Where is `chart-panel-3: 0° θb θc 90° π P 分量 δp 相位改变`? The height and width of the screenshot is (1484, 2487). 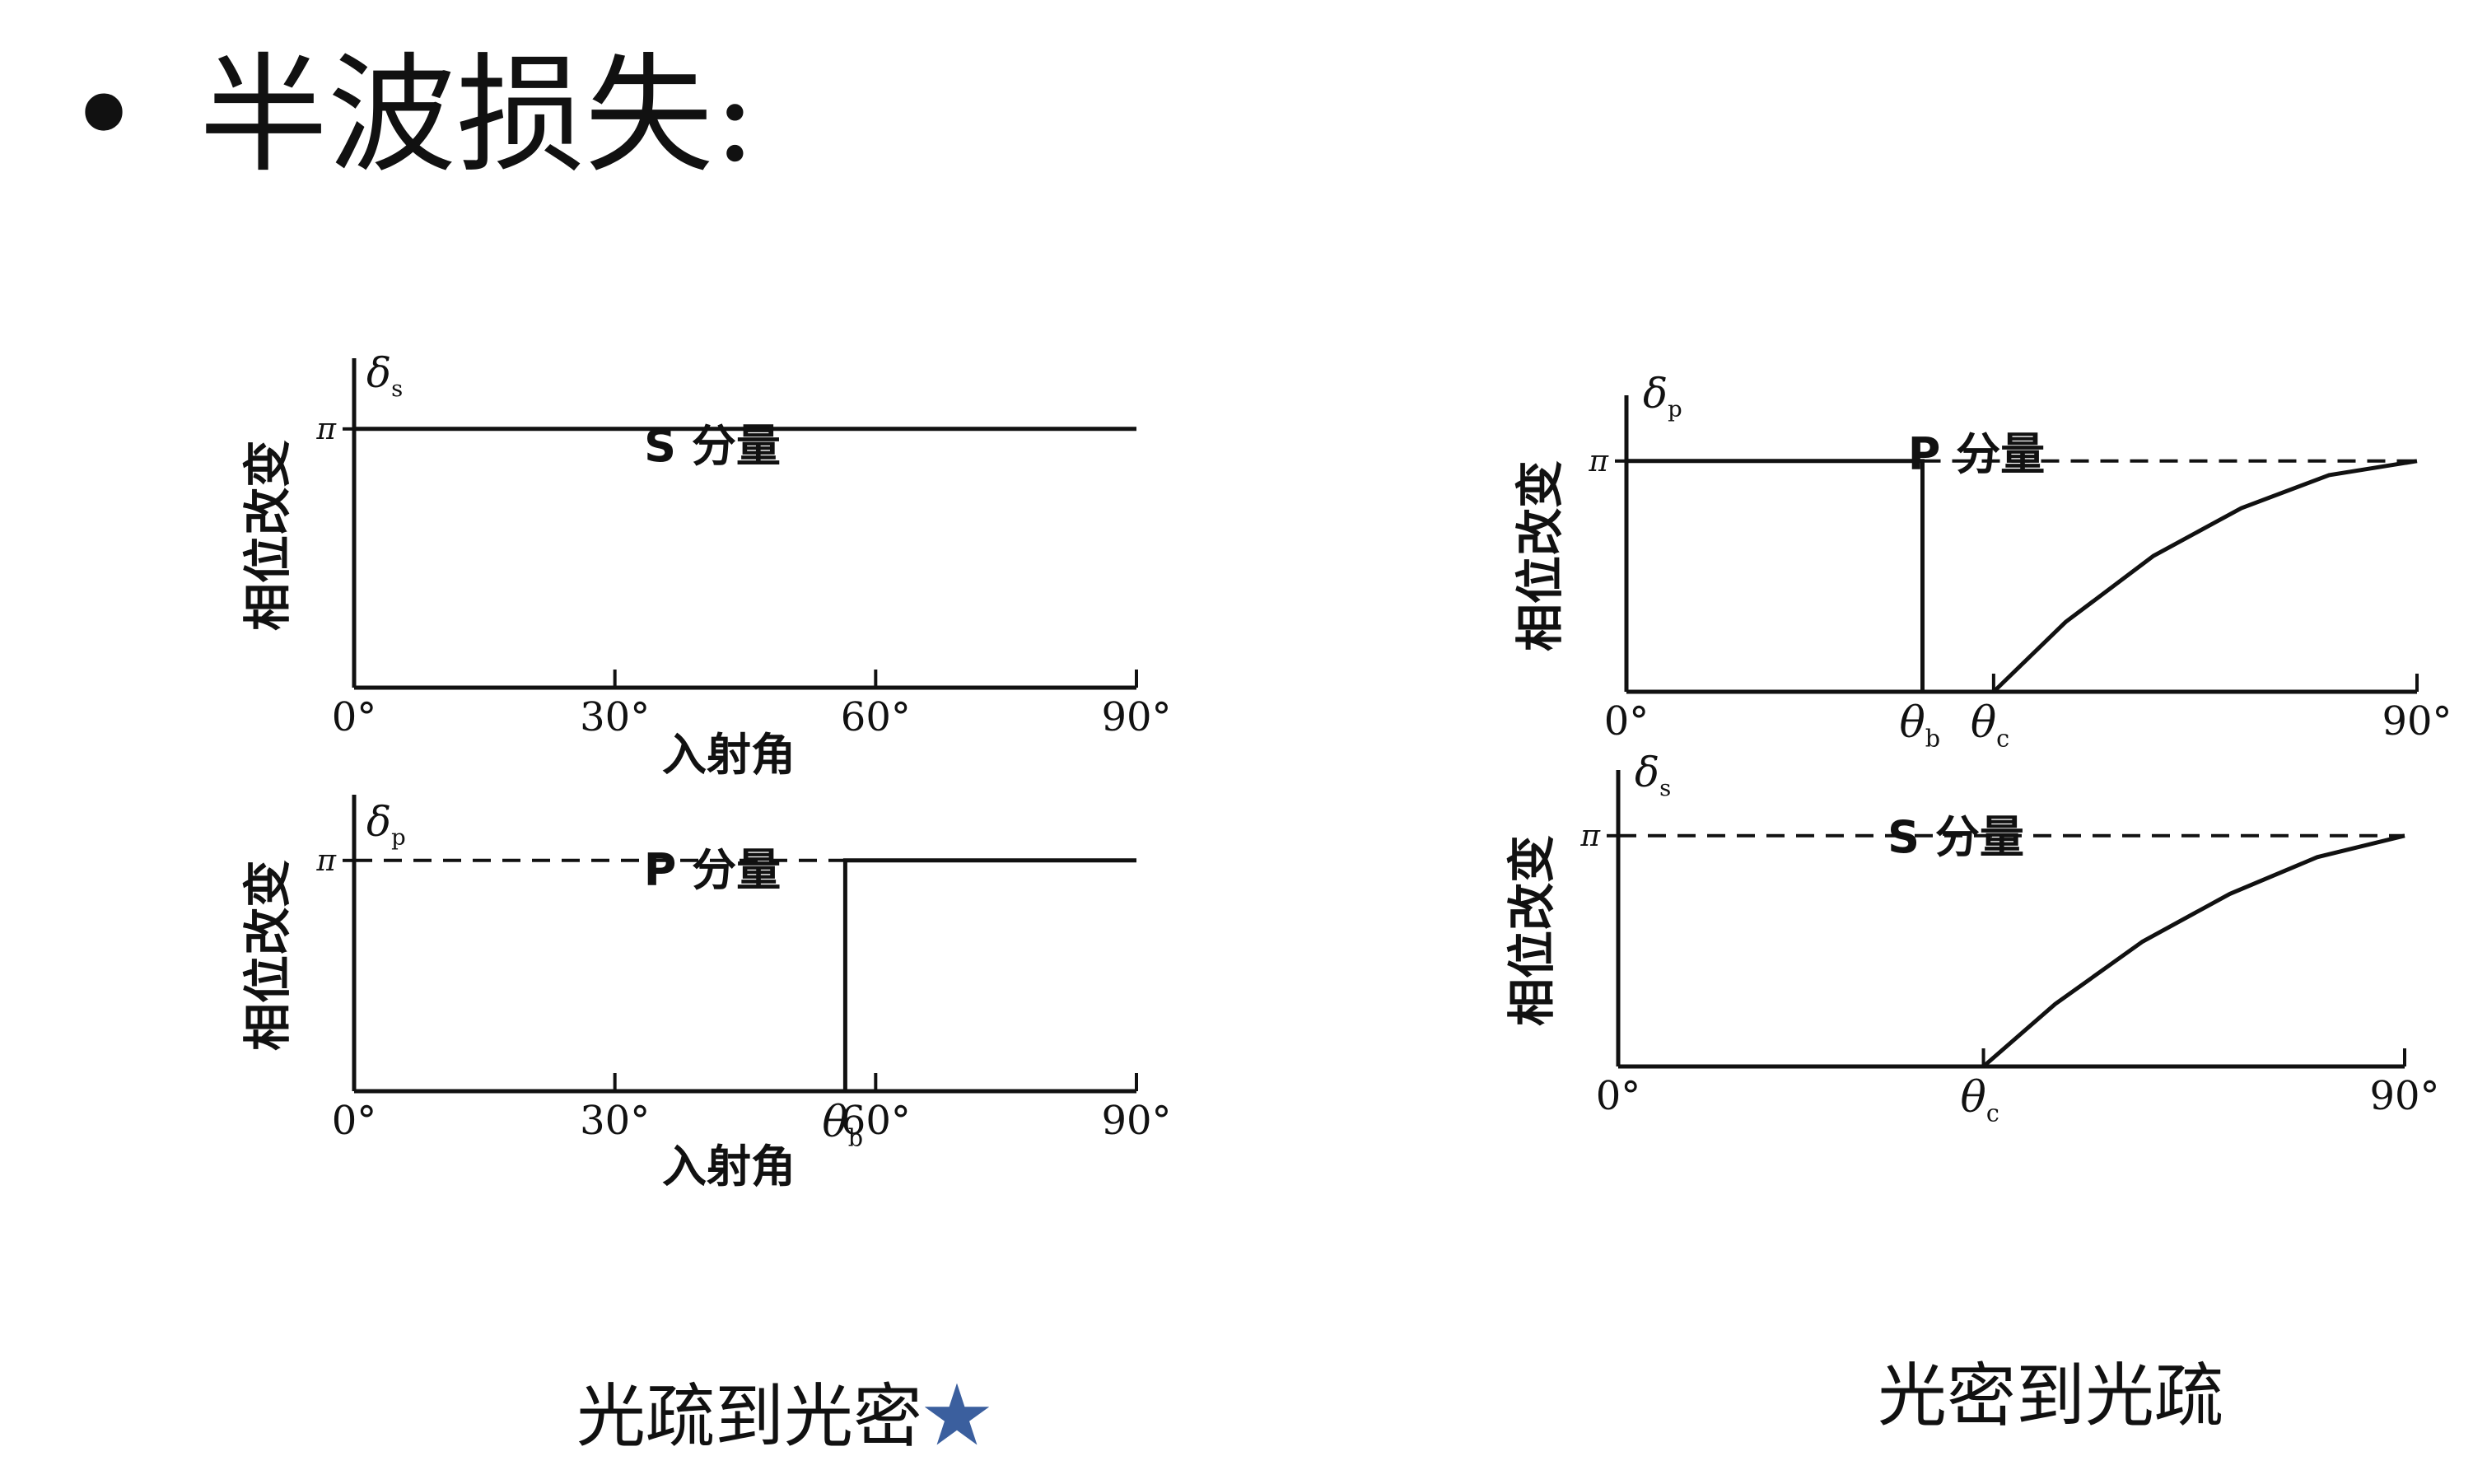 chart-panel-3: 0° θb θc 90° π P 分量 δp 相位改变 is located at coordinates (1982, 561).